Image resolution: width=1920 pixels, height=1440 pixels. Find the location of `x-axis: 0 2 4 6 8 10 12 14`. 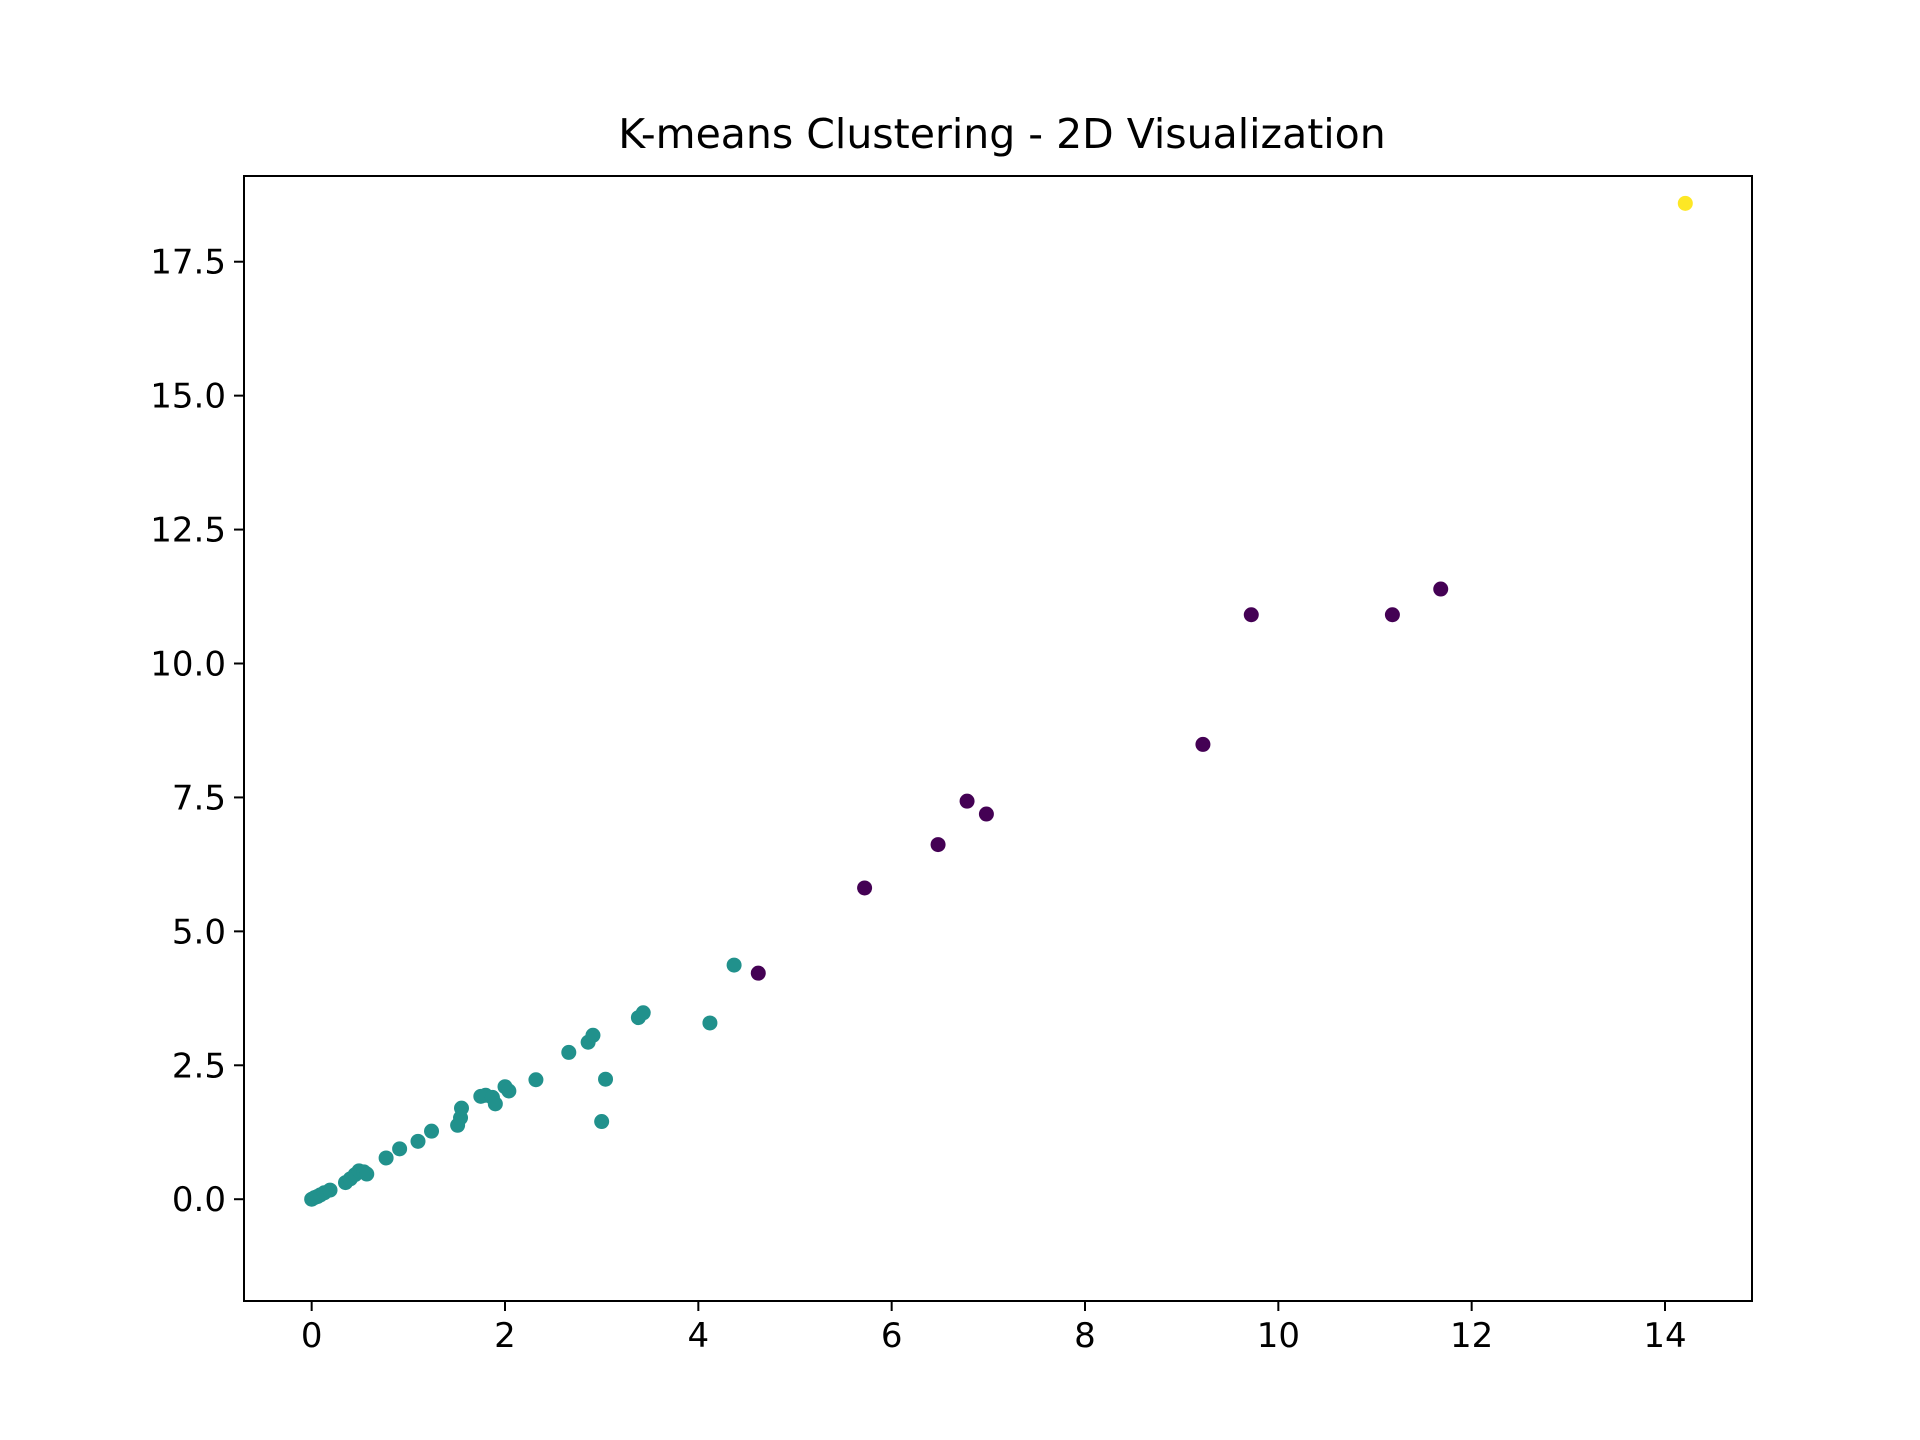

x-axis: 0 2 4 6 8 10 12 14 is located at coordinates (994, 1328).